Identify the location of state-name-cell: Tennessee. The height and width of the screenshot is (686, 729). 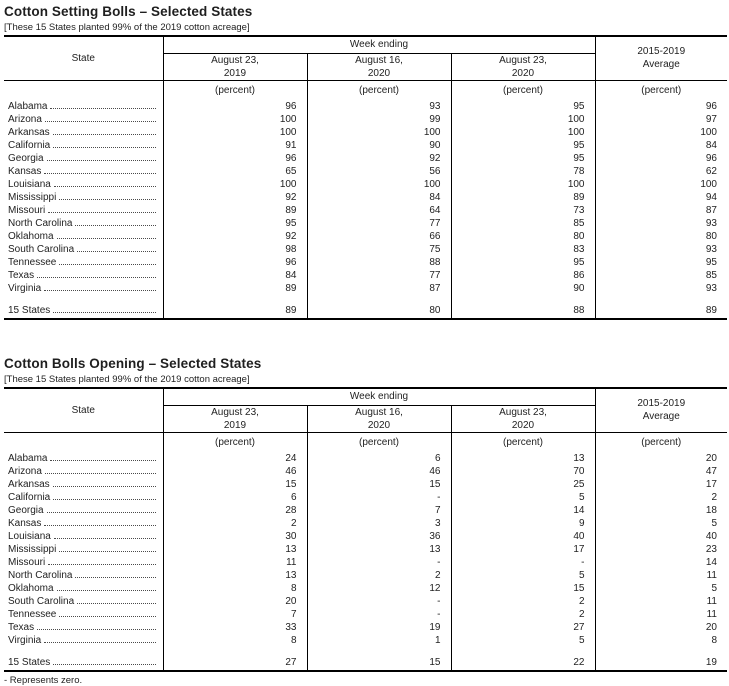
(83, 262).